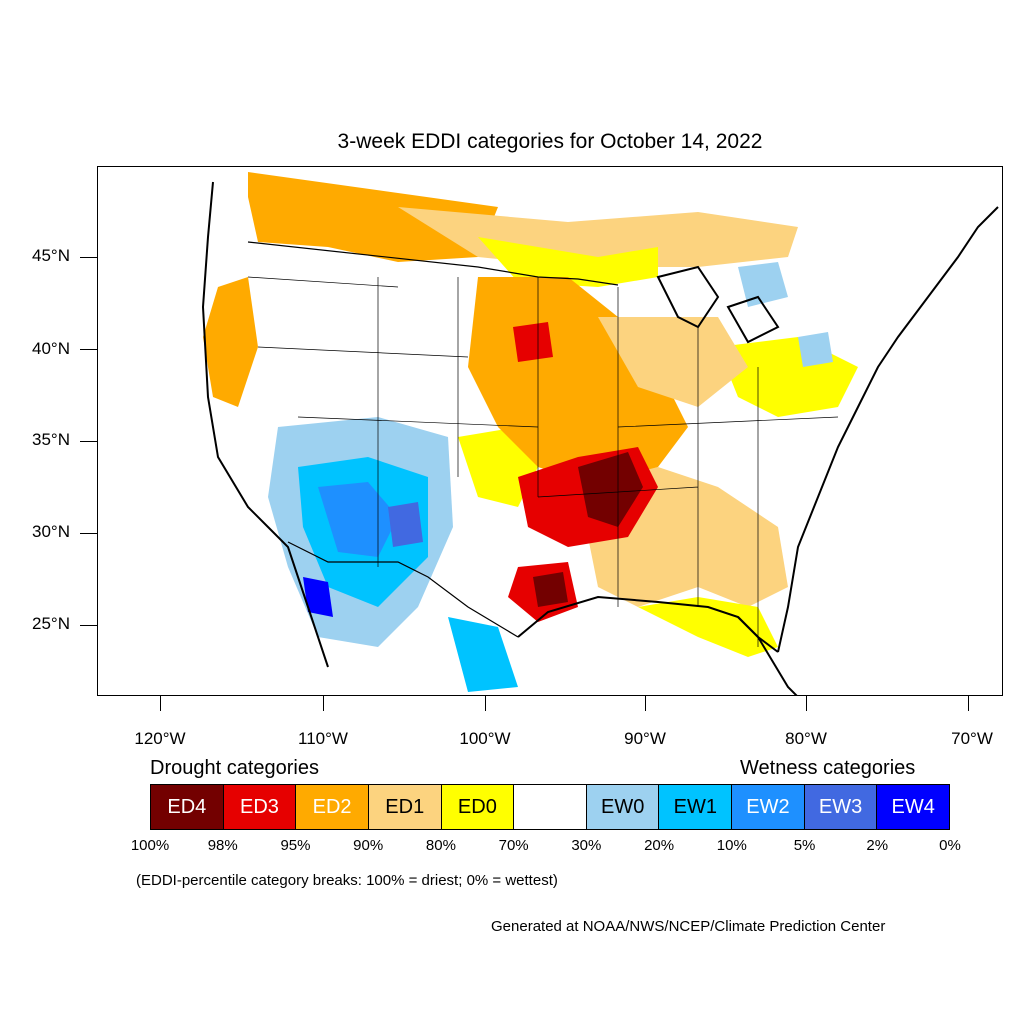 The image size is (1024, 1024). What do you see at coordinates (763, 284) in the screenshot?
I see `ew0-region-northeast` at bounding box center [763, 284].